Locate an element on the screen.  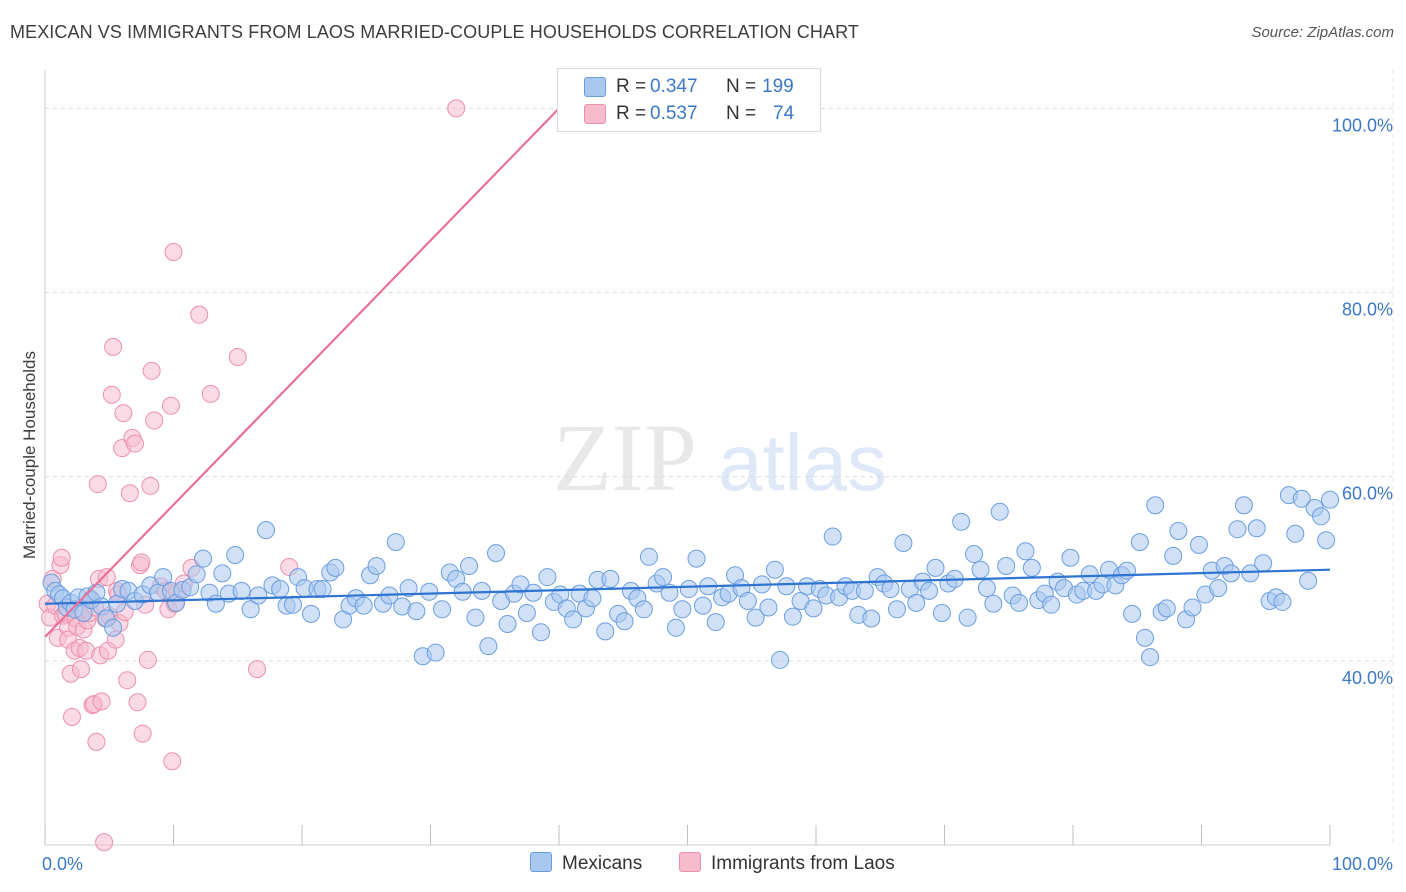
source-credit: Source: ZipAtlas.com is located at coordinates (1322, 32).